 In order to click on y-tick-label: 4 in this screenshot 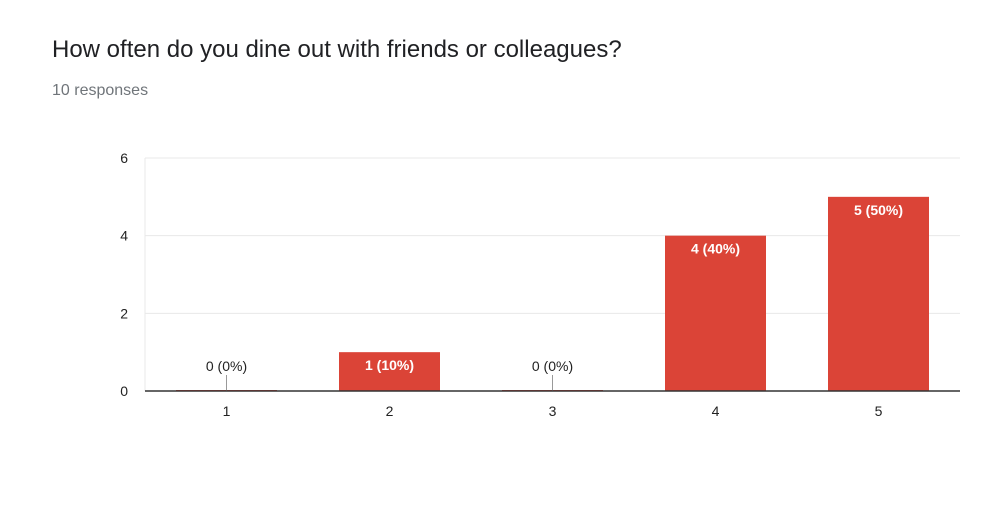, I will do `click(124, 236)`.